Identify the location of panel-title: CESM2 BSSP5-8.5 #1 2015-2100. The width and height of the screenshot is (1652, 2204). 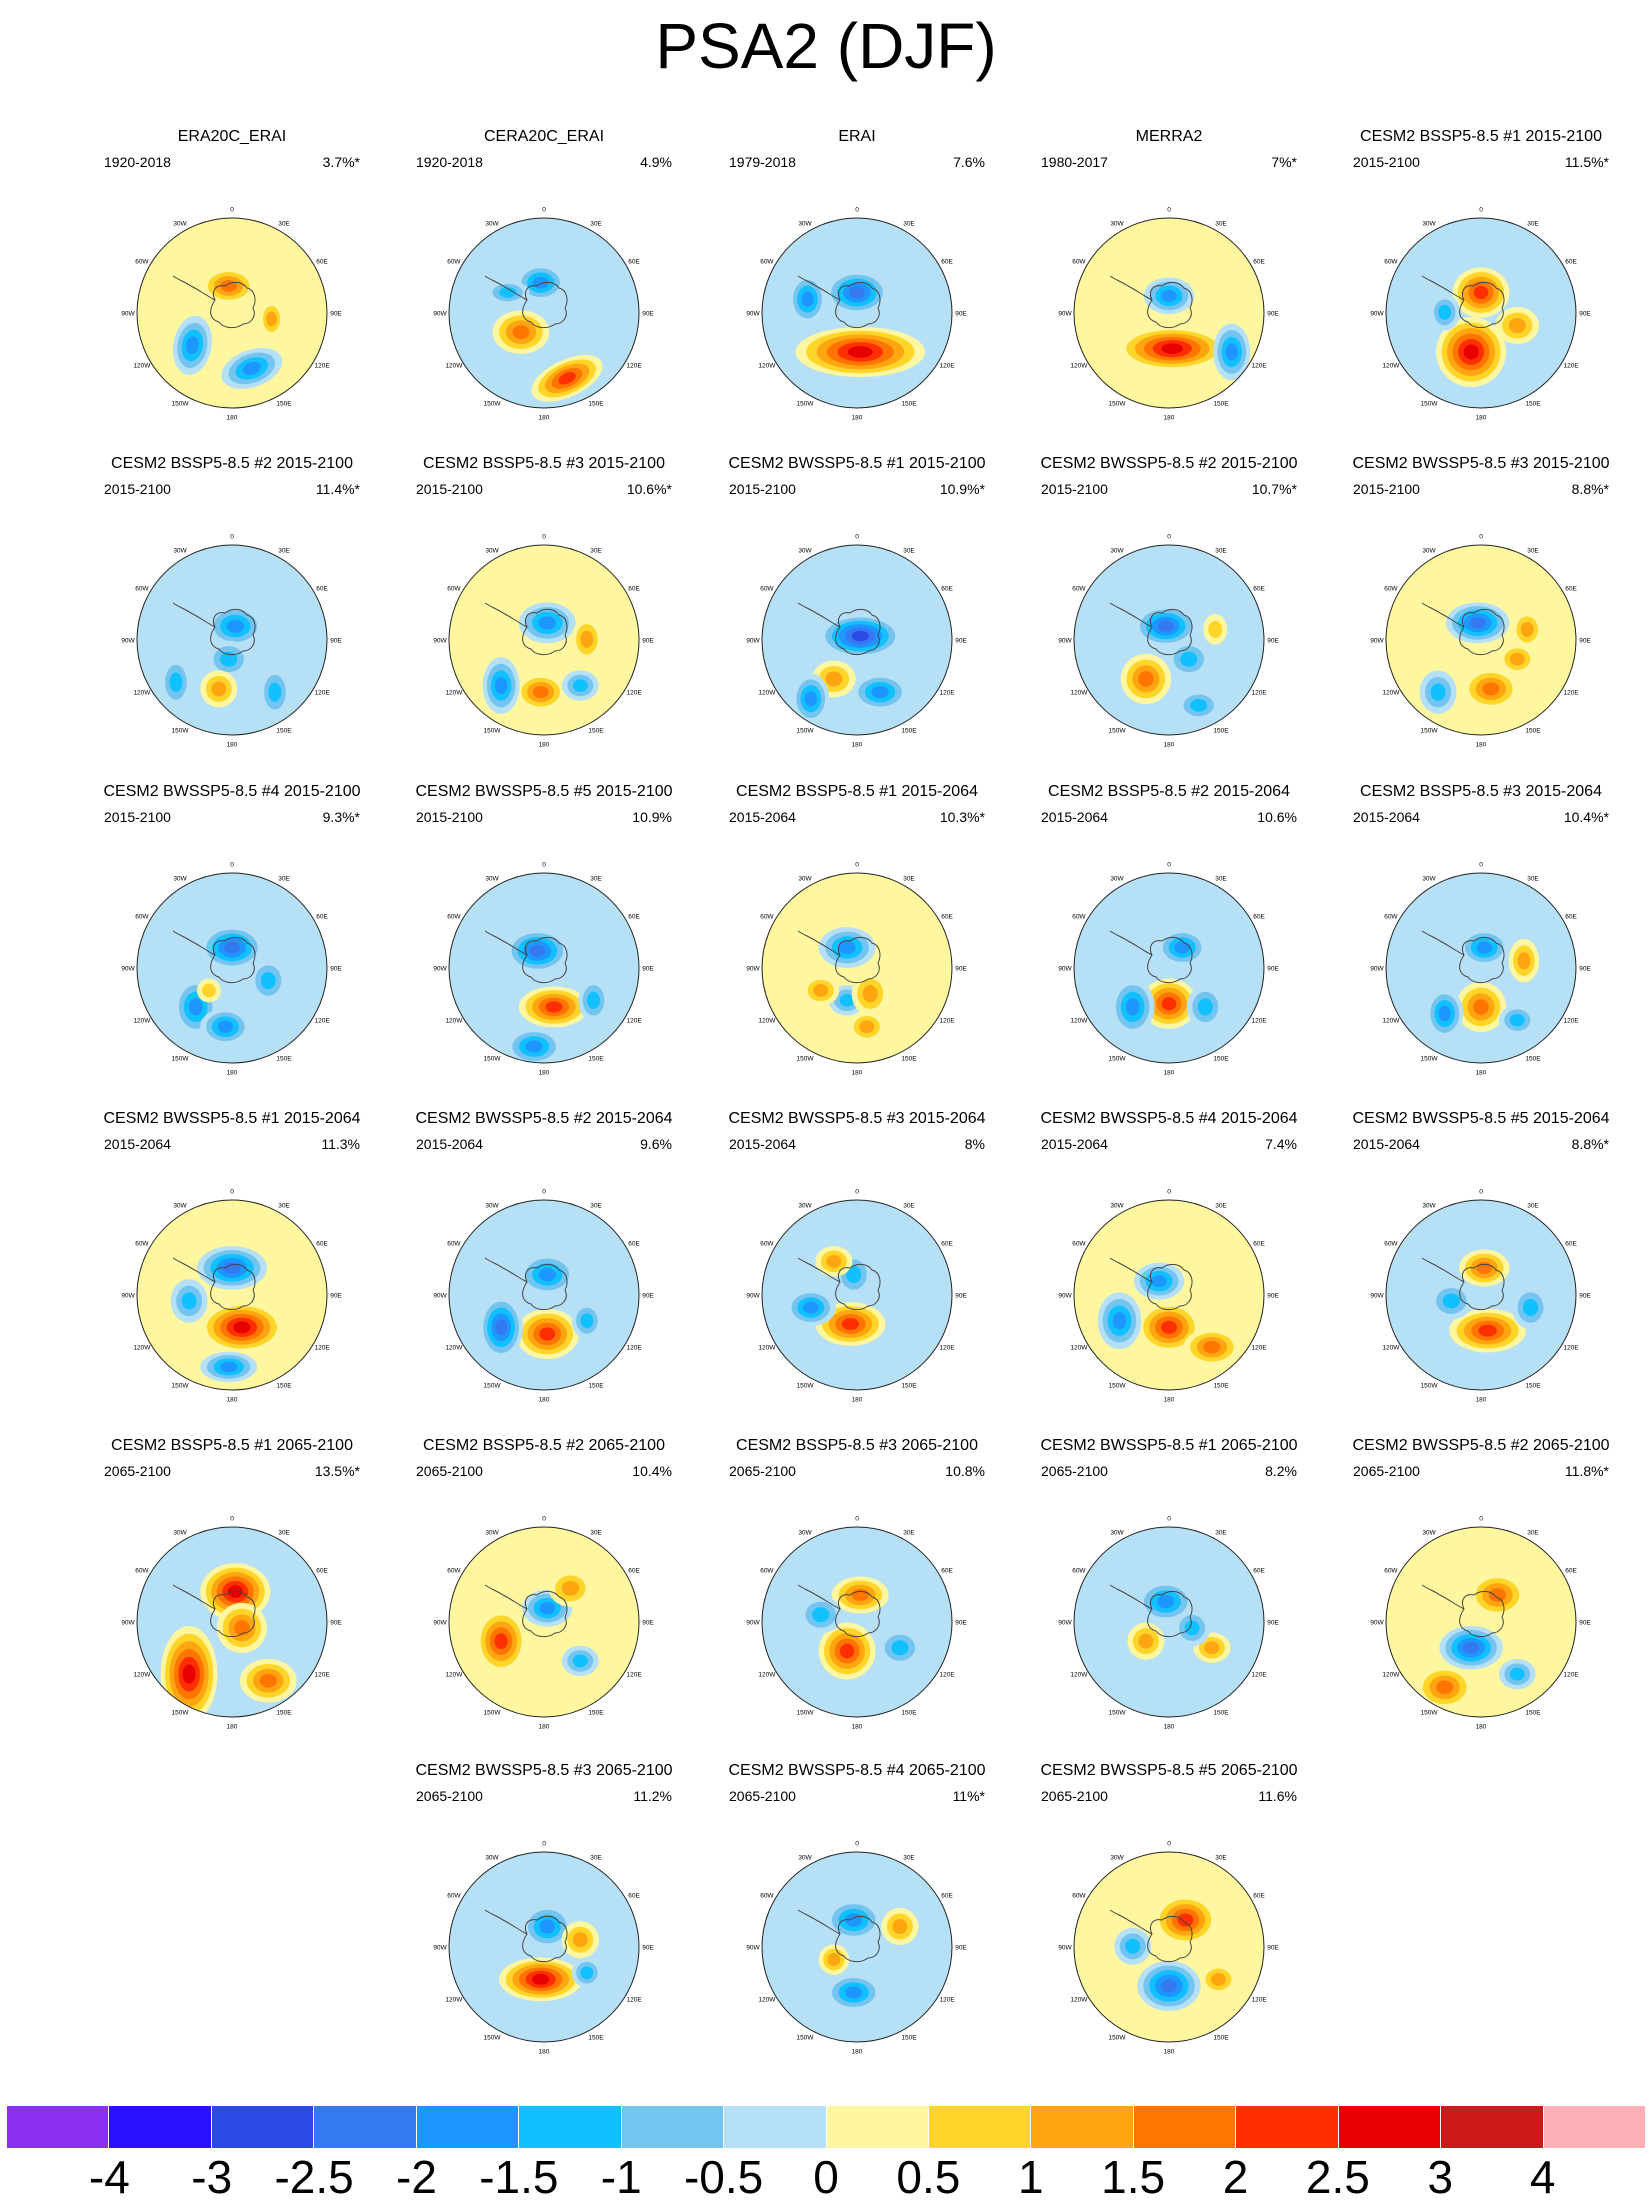
(1481, 136).